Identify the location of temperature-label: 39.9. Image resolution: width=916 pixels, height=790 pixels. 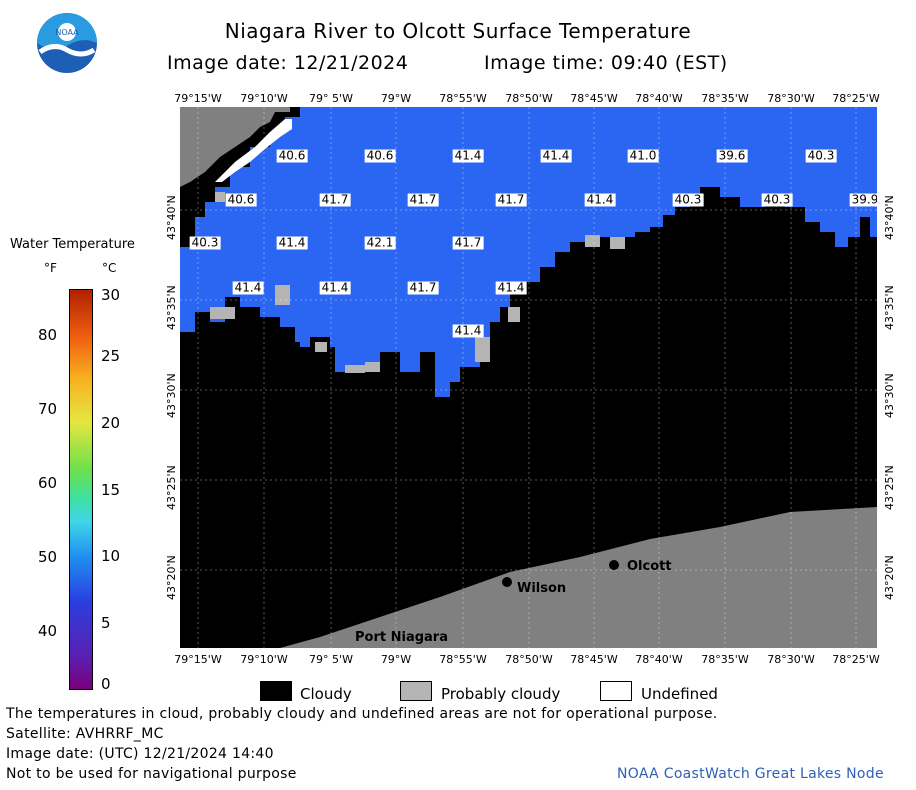
(863, 200).